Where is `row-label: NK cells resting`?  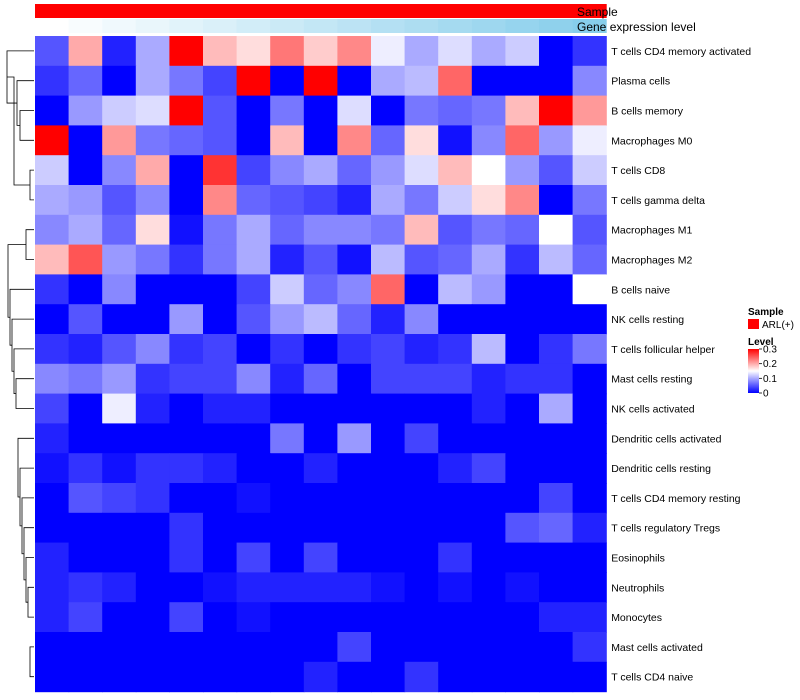 row-label: NK cells resting is located at coordinates (647, 320).